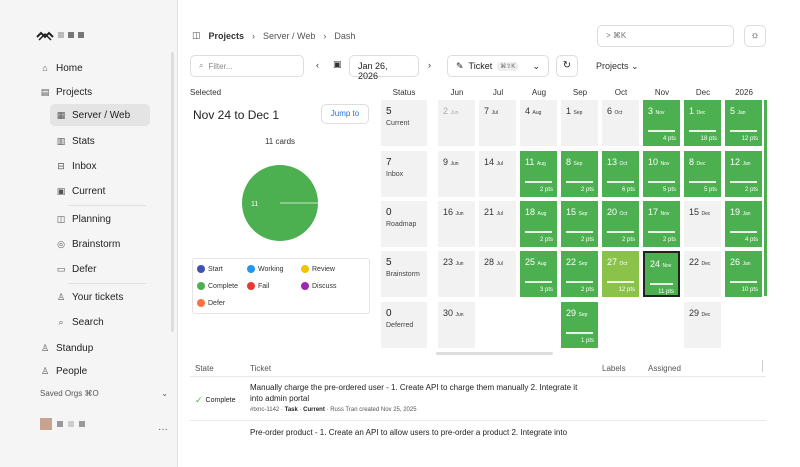  Describe the element at coordinates (337, 64) in the screenshot. I see `calendar-icon: ▣` at that location.